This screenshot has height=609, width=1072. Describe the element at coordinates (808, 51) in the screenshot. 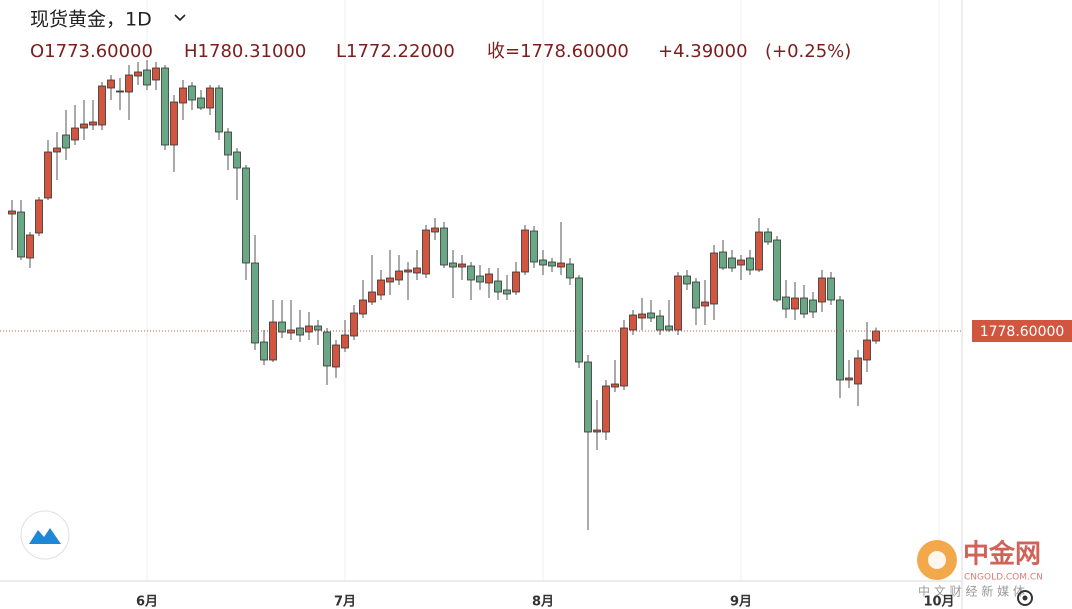

I see `header-change-pct: (+0.25%)` at that location.